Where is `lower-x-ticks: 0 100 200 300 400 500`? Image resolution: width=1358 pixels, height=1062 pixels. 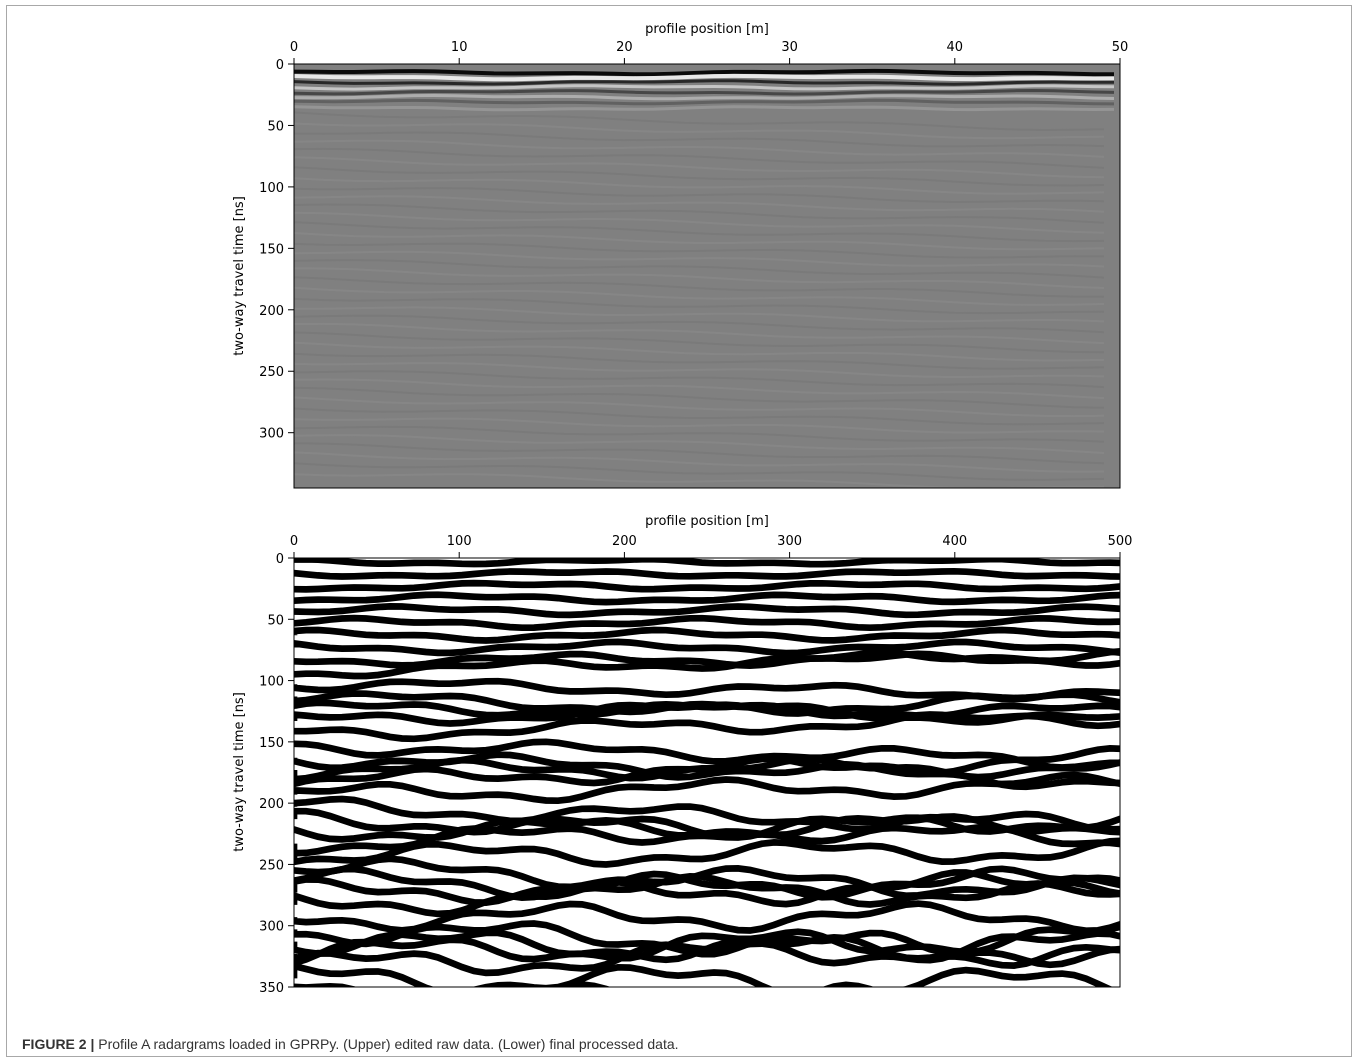
lower-x-ticks: 0 100 200 300 400 500 is located at coordinates (711, 546).